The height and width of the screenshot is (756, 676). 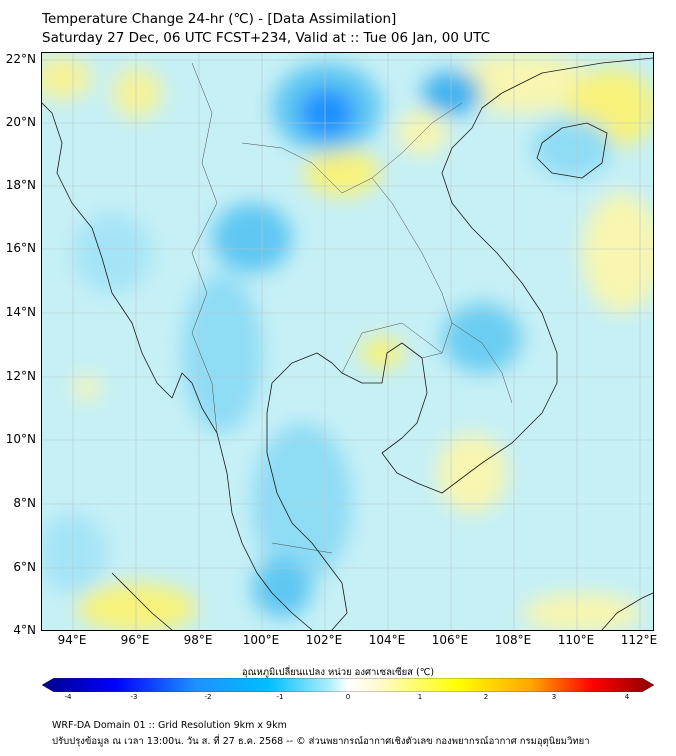 What do you see at coordinates (20, 376) in the screenshot?
I see `lat-label: 12°N` at bounding box center [20, 376].